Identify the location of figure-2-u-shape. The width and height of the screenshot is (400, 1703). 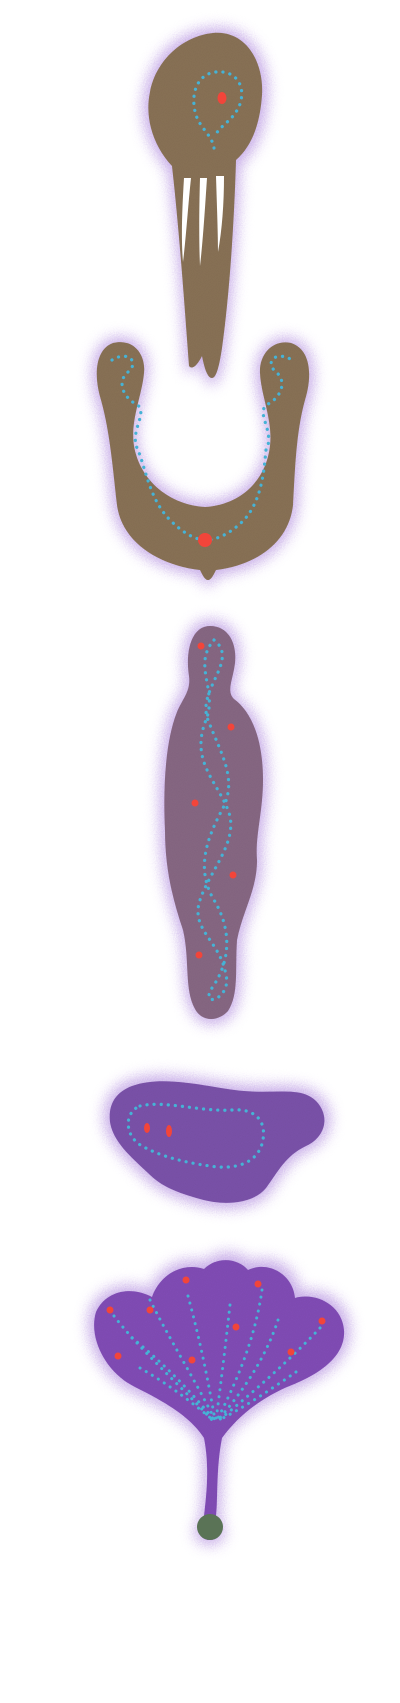
(203, 461).